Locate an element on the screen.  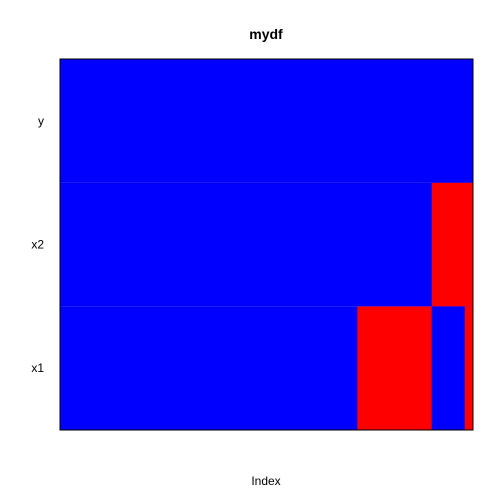
x-axis-label: Index is located at coordinates (265, 481).